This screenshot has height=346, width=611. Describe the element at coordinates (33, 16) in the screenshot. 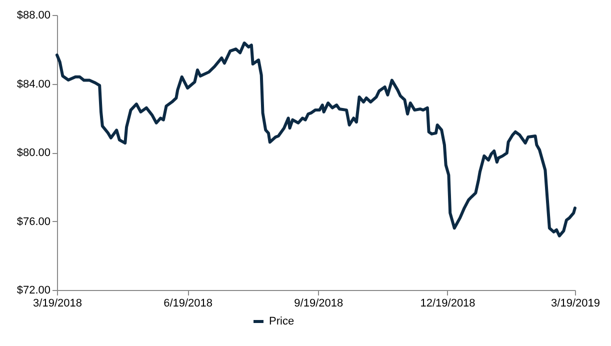

I see `y-tick-label: $88.00` at that location.